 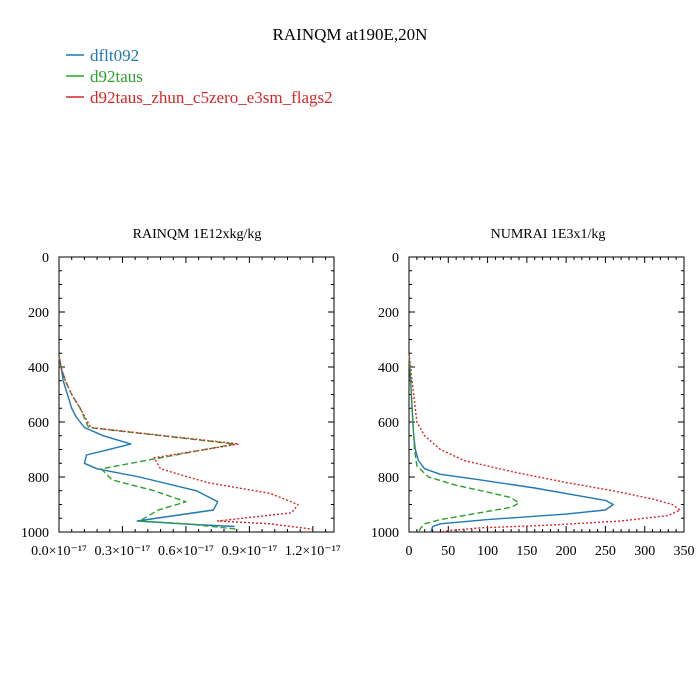 What do you see at coordinates (548, 234) in the screenshot?
I see `right-panel-title: NUMRAI 1E3x1/kg` at bounding box center [548, 234].